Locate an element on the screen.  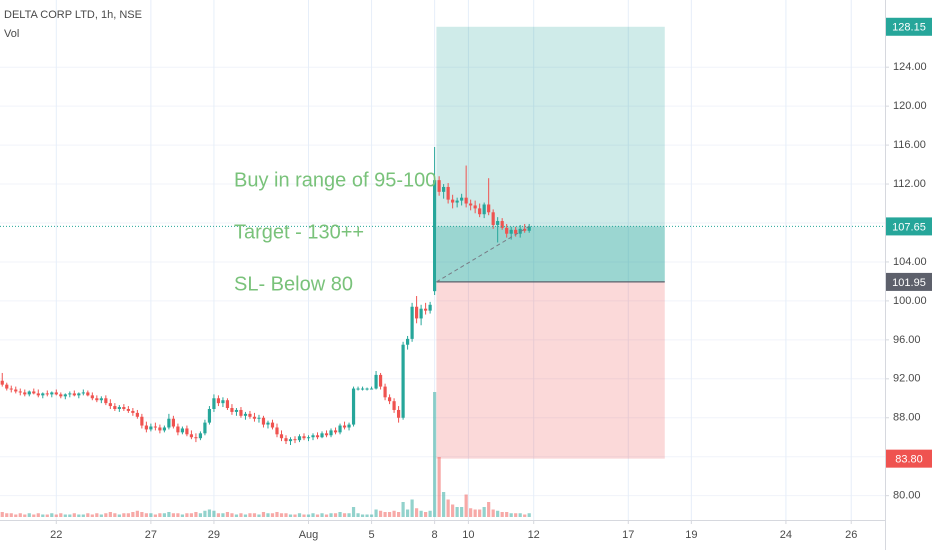
x-tick-label: 8 is located at coordinates (435, 535).